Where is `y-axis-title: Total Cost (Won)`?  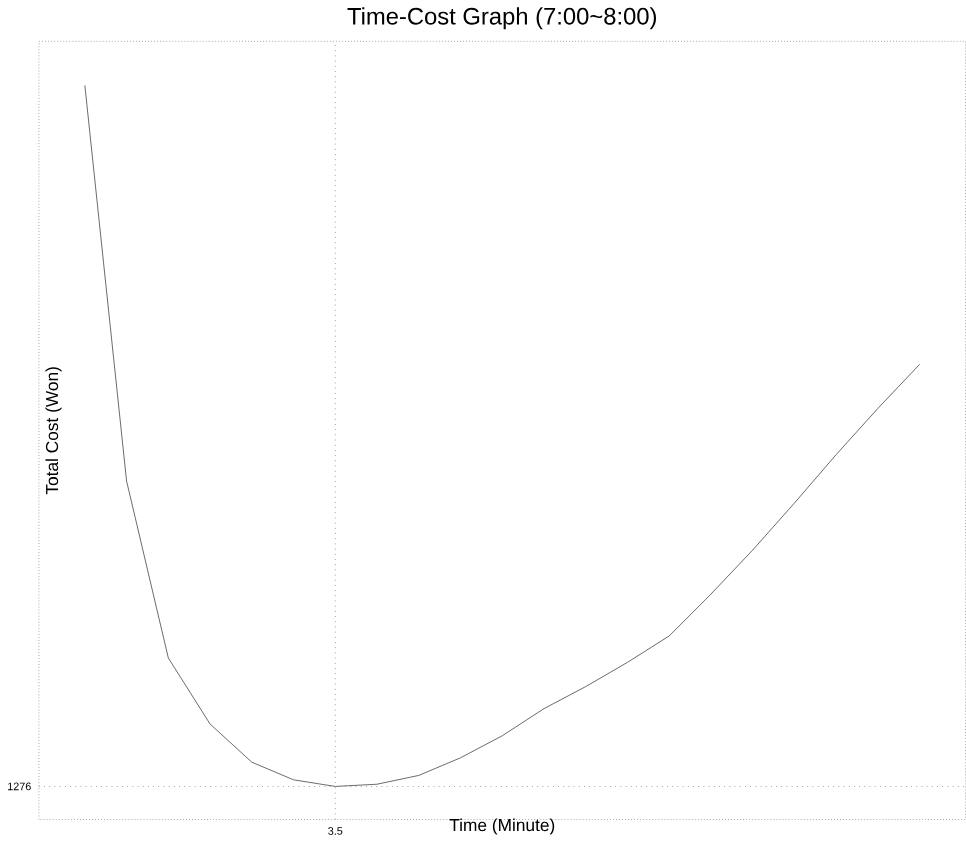 y-axis-title: Total Cost (Won) is located at coordinates (53, 431).